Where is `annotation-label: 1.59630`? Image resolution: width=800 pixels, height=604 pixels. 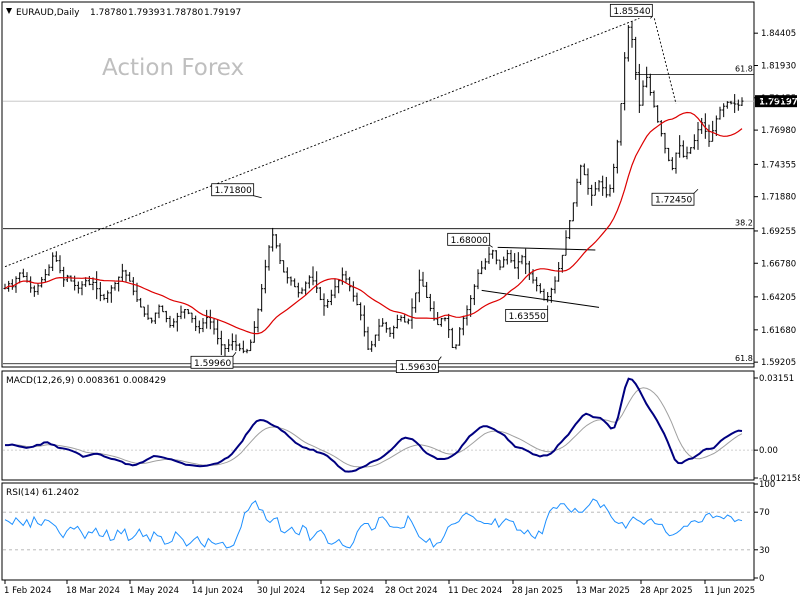
annotation-label: 1.59630 is located at coordinates (417, 368).